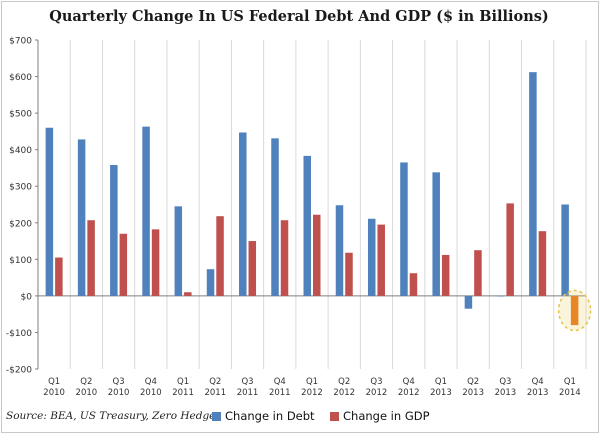 The width and height of the screenshot is (600, 434). What do you see at coordinates (20, 188) in the screenshot?
I see `y-tick-label: $300` at bounding box center [20, 188].